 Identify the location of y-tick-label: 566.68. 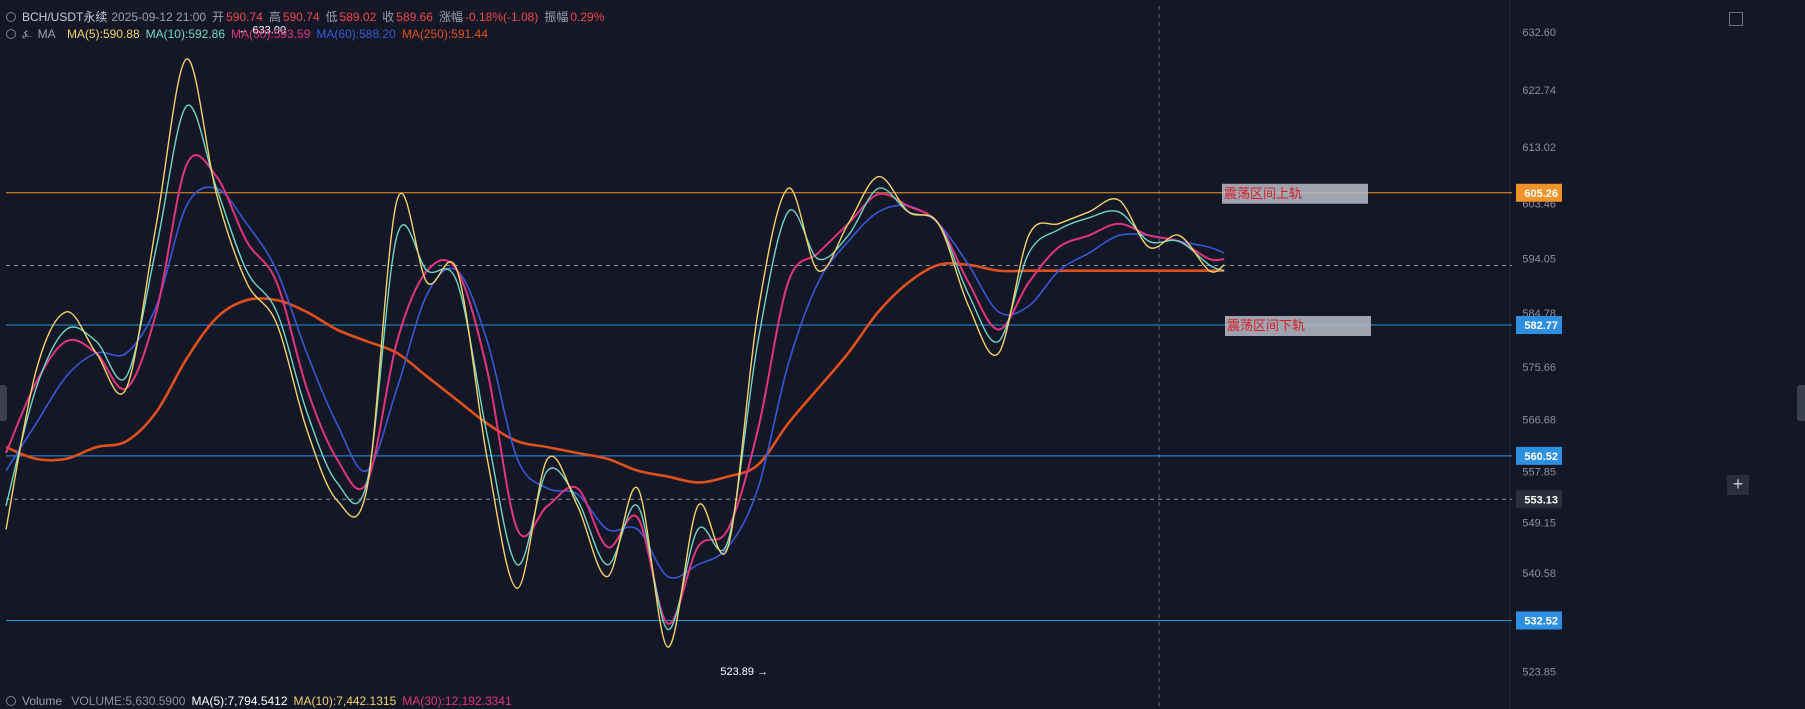
(1539, 421).